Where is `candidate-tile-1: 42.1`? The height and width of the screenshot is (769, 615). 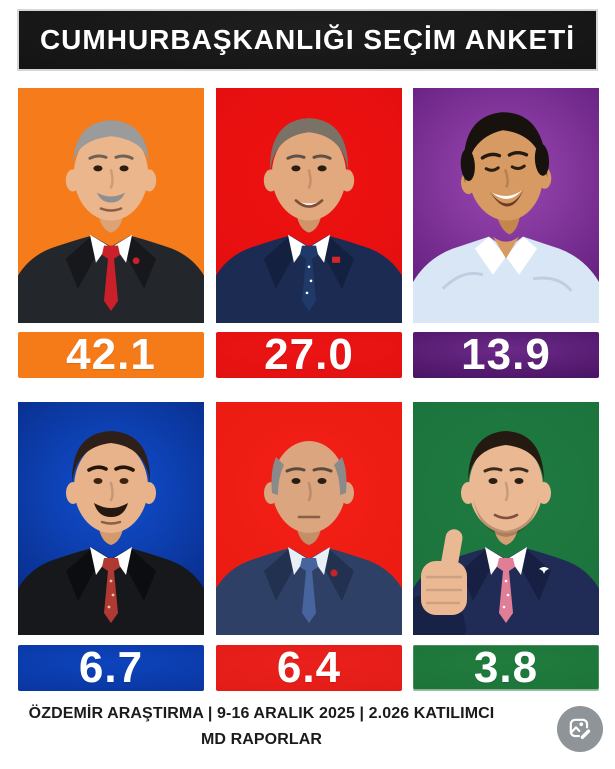
candidate-tile-1: 42.1 is located at coordinates (111, 233).